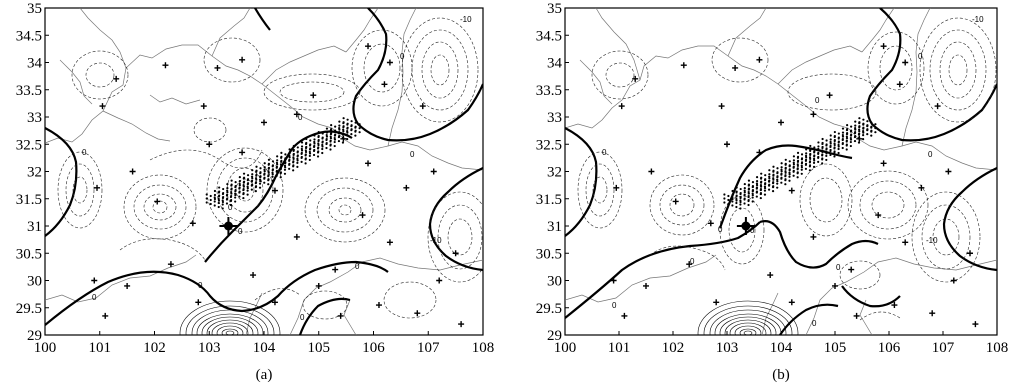 Image resolution: width=1015 pixels, height=387 pixels. I want to click on y-tick-label: 31, so click(34, 227).